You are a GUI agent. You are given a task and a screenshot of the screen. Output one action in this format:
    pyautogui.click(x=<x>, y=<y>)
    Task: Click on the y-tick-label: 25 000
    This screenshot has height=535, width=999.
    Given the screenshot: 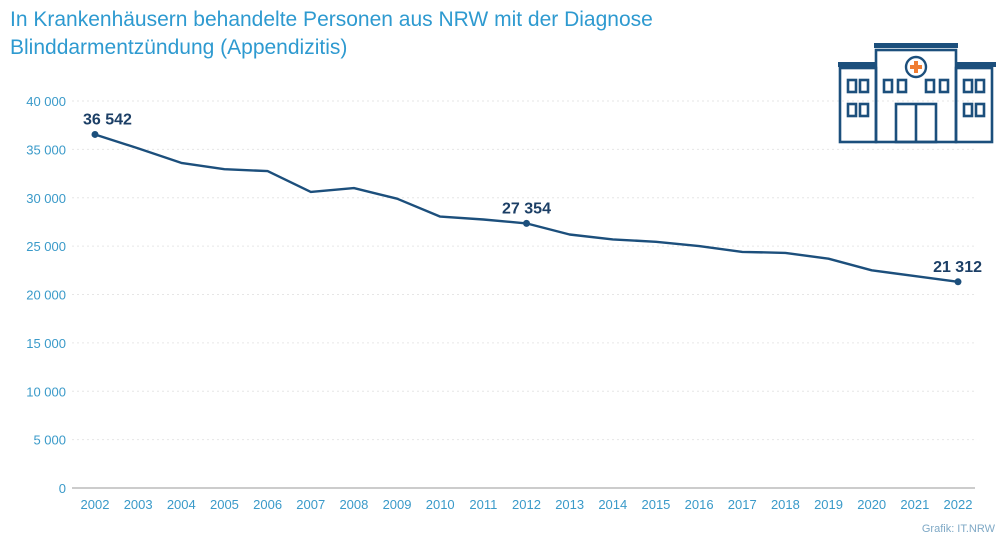 What is the action you would take?
    pyautogui.click(x=46, y=246)
    